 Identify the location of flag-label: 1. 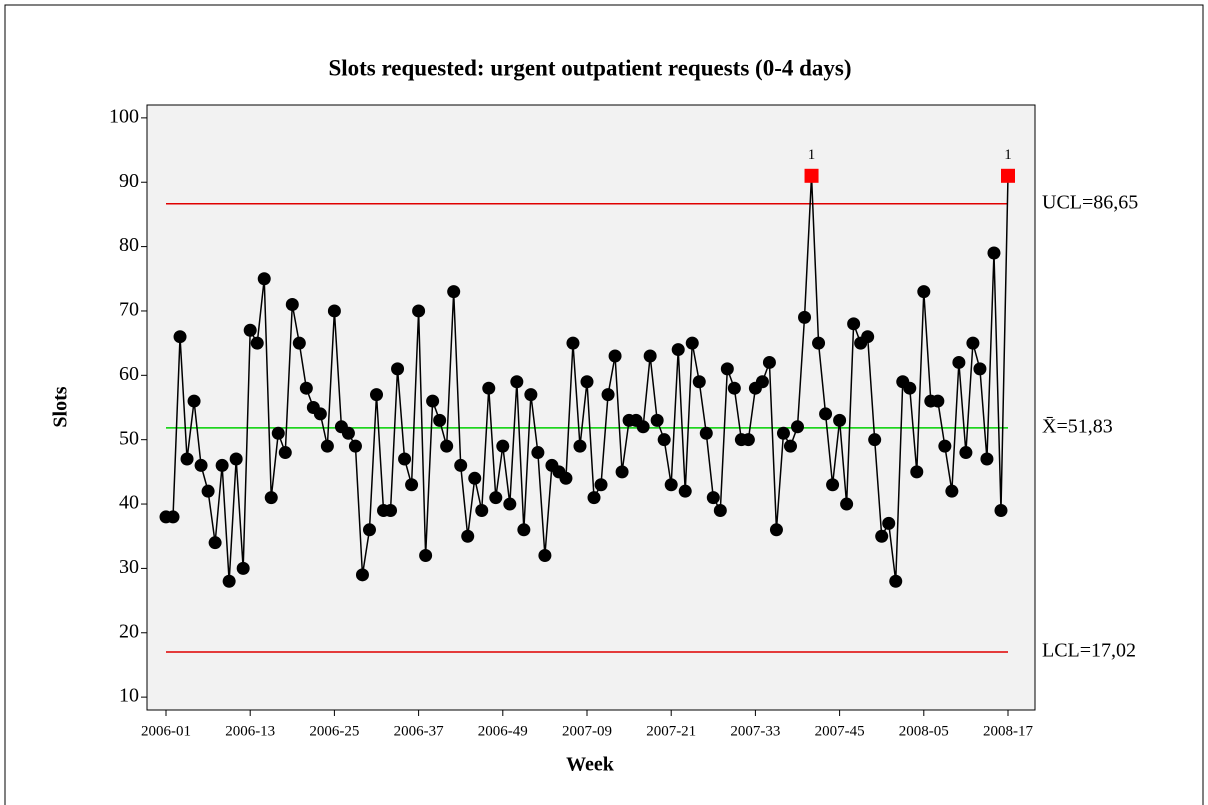
(812, 155).